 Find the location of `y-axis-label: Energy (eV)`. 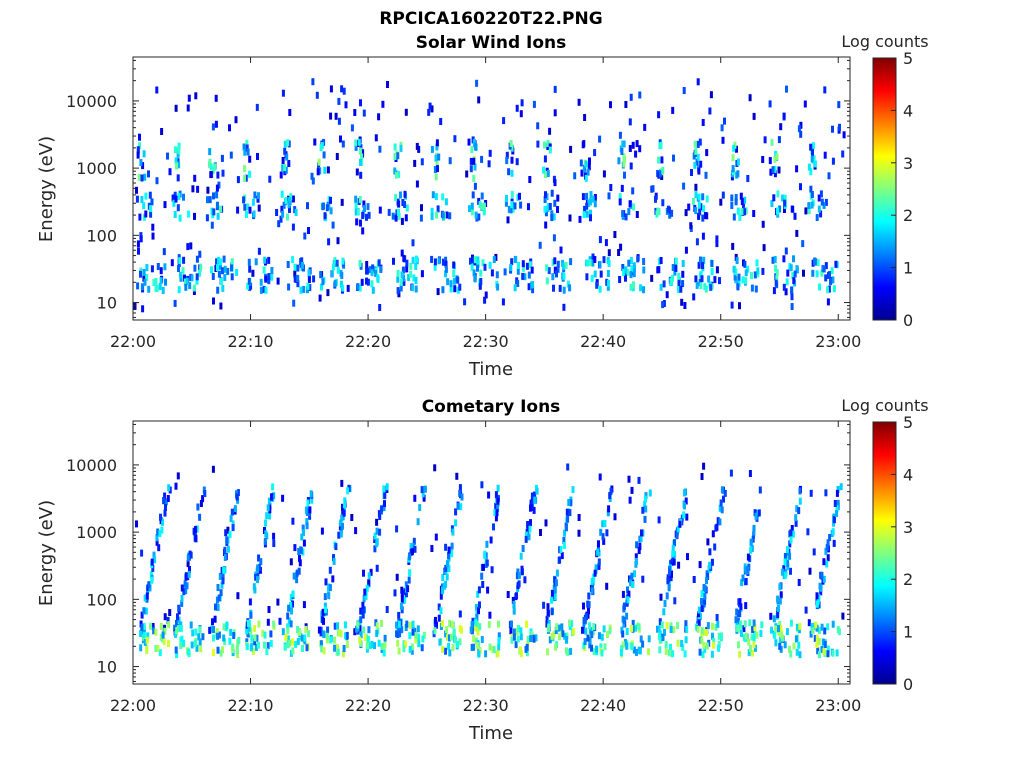

y-axis-label: Energy (eV) is located at coordinates (46, 553).